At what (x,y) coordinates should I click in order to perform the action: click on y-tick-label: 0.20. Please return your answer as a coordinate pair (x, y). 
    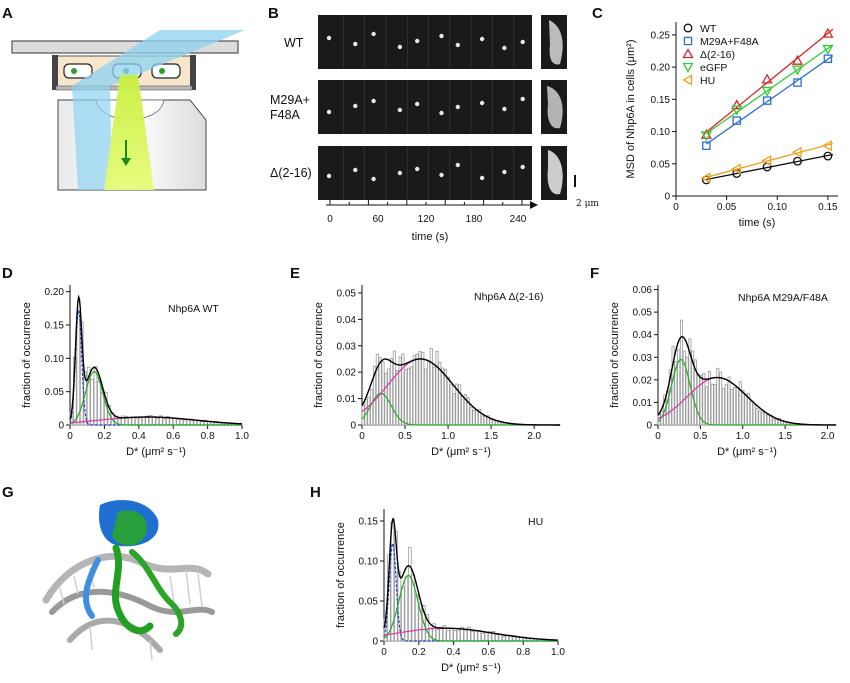
    Looking at the image, I should click on (55, 292).